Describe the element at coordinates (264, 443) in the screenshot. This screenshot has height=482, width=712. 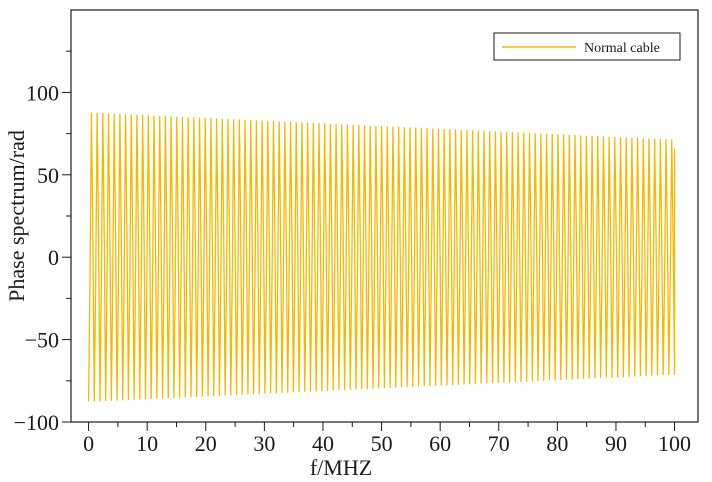
I see `x-tick-label: 30` at that location.